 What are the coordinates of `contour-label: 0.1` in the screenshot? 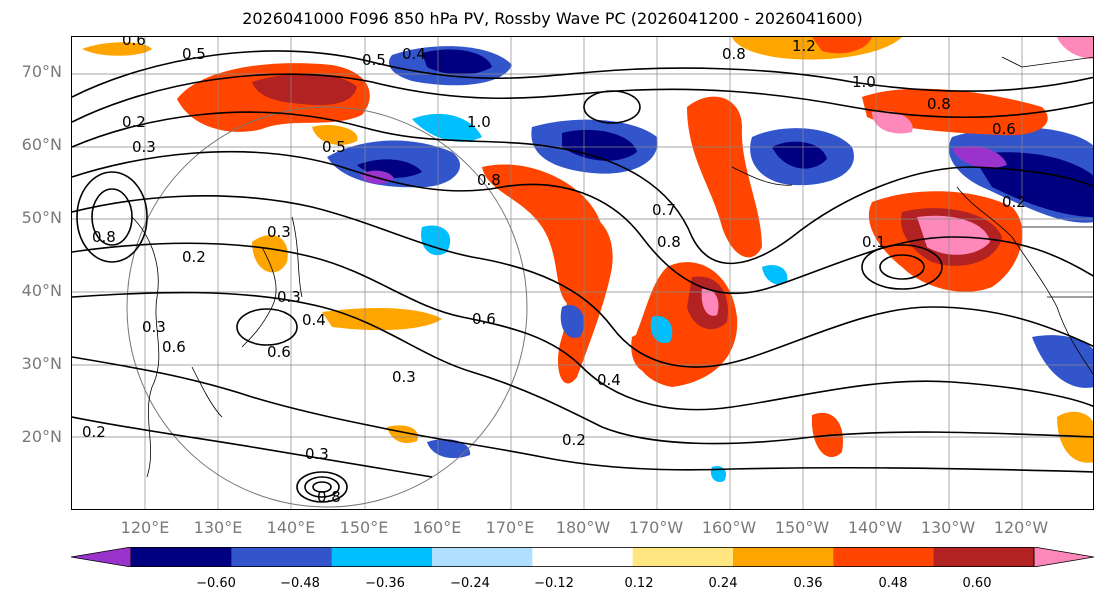 It's located at (874, 242).